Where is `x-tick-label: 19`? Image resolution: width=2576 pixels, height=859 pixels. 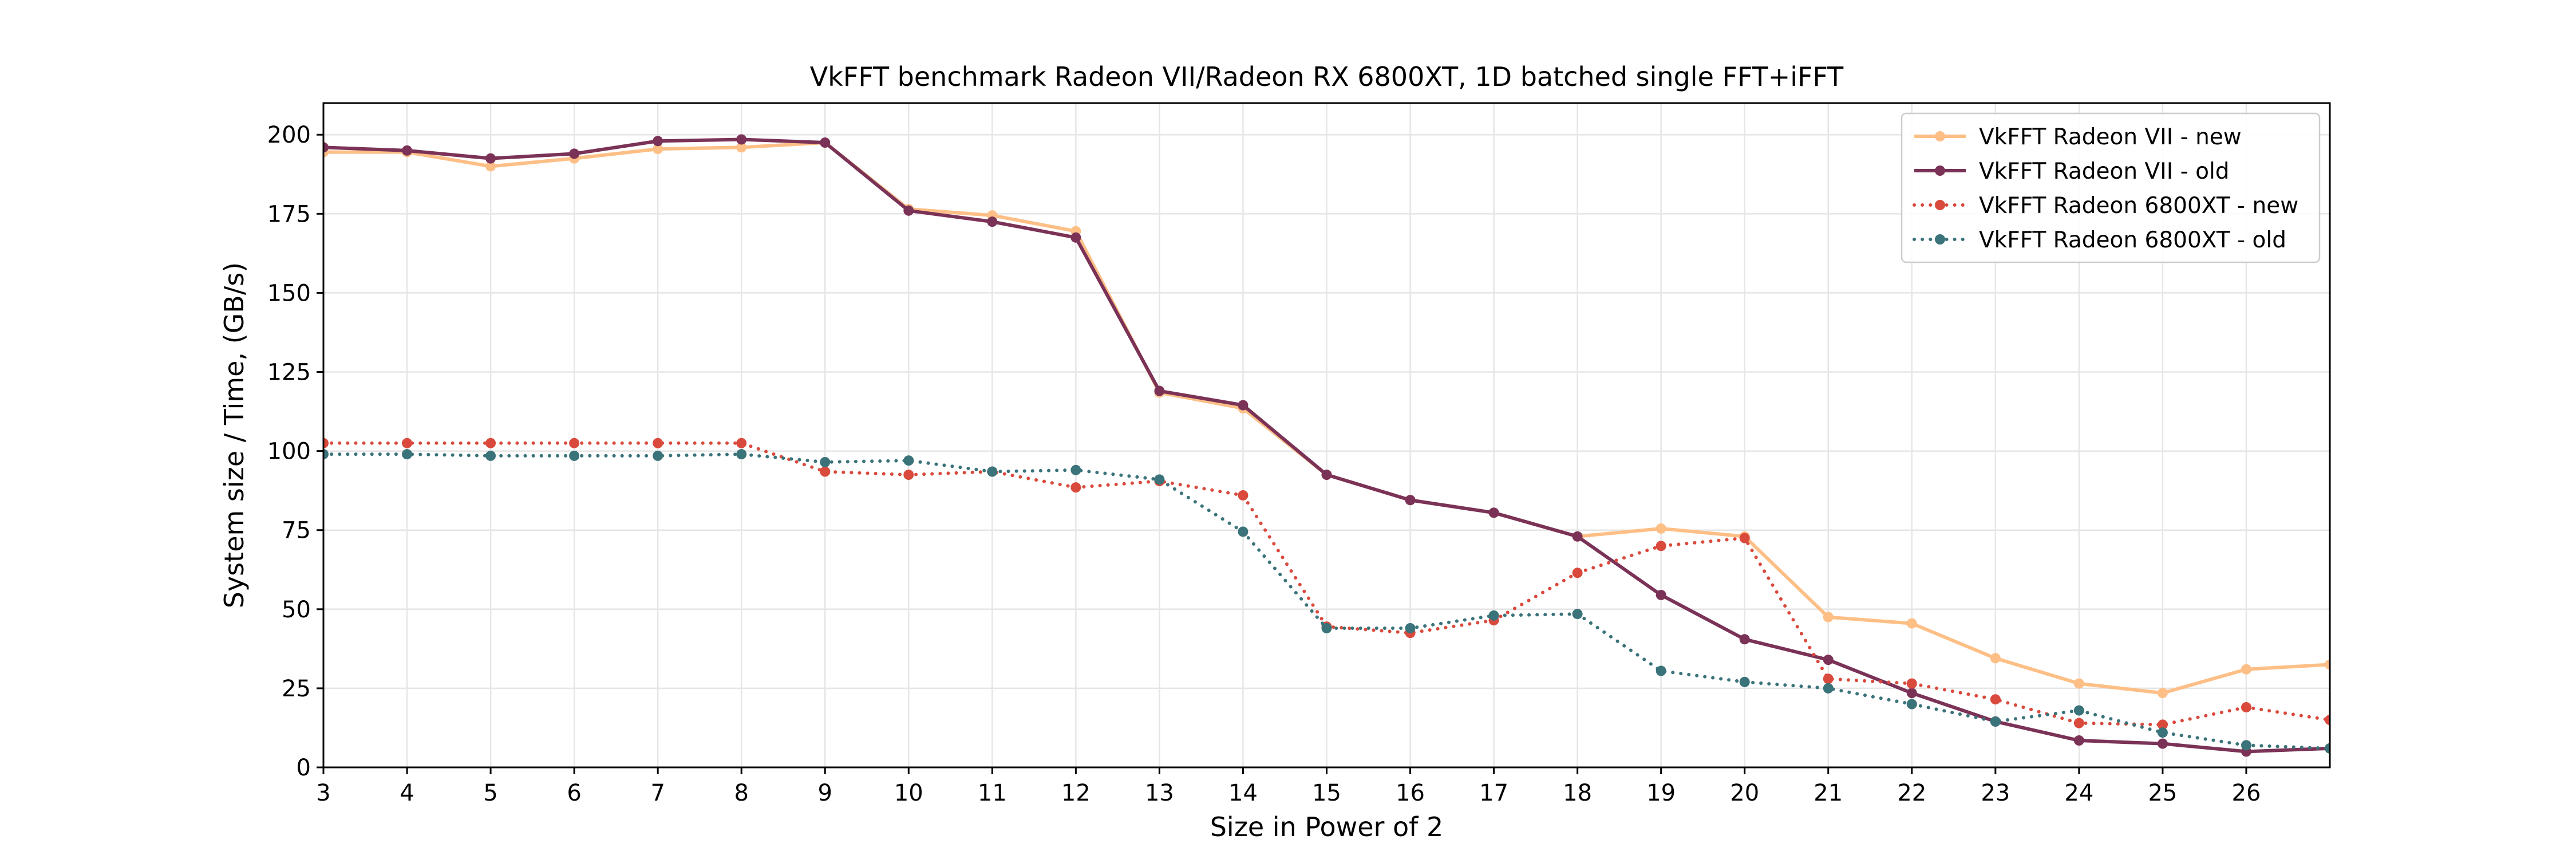 x-tick-label: 19 is located at coordinates (1661, 793).